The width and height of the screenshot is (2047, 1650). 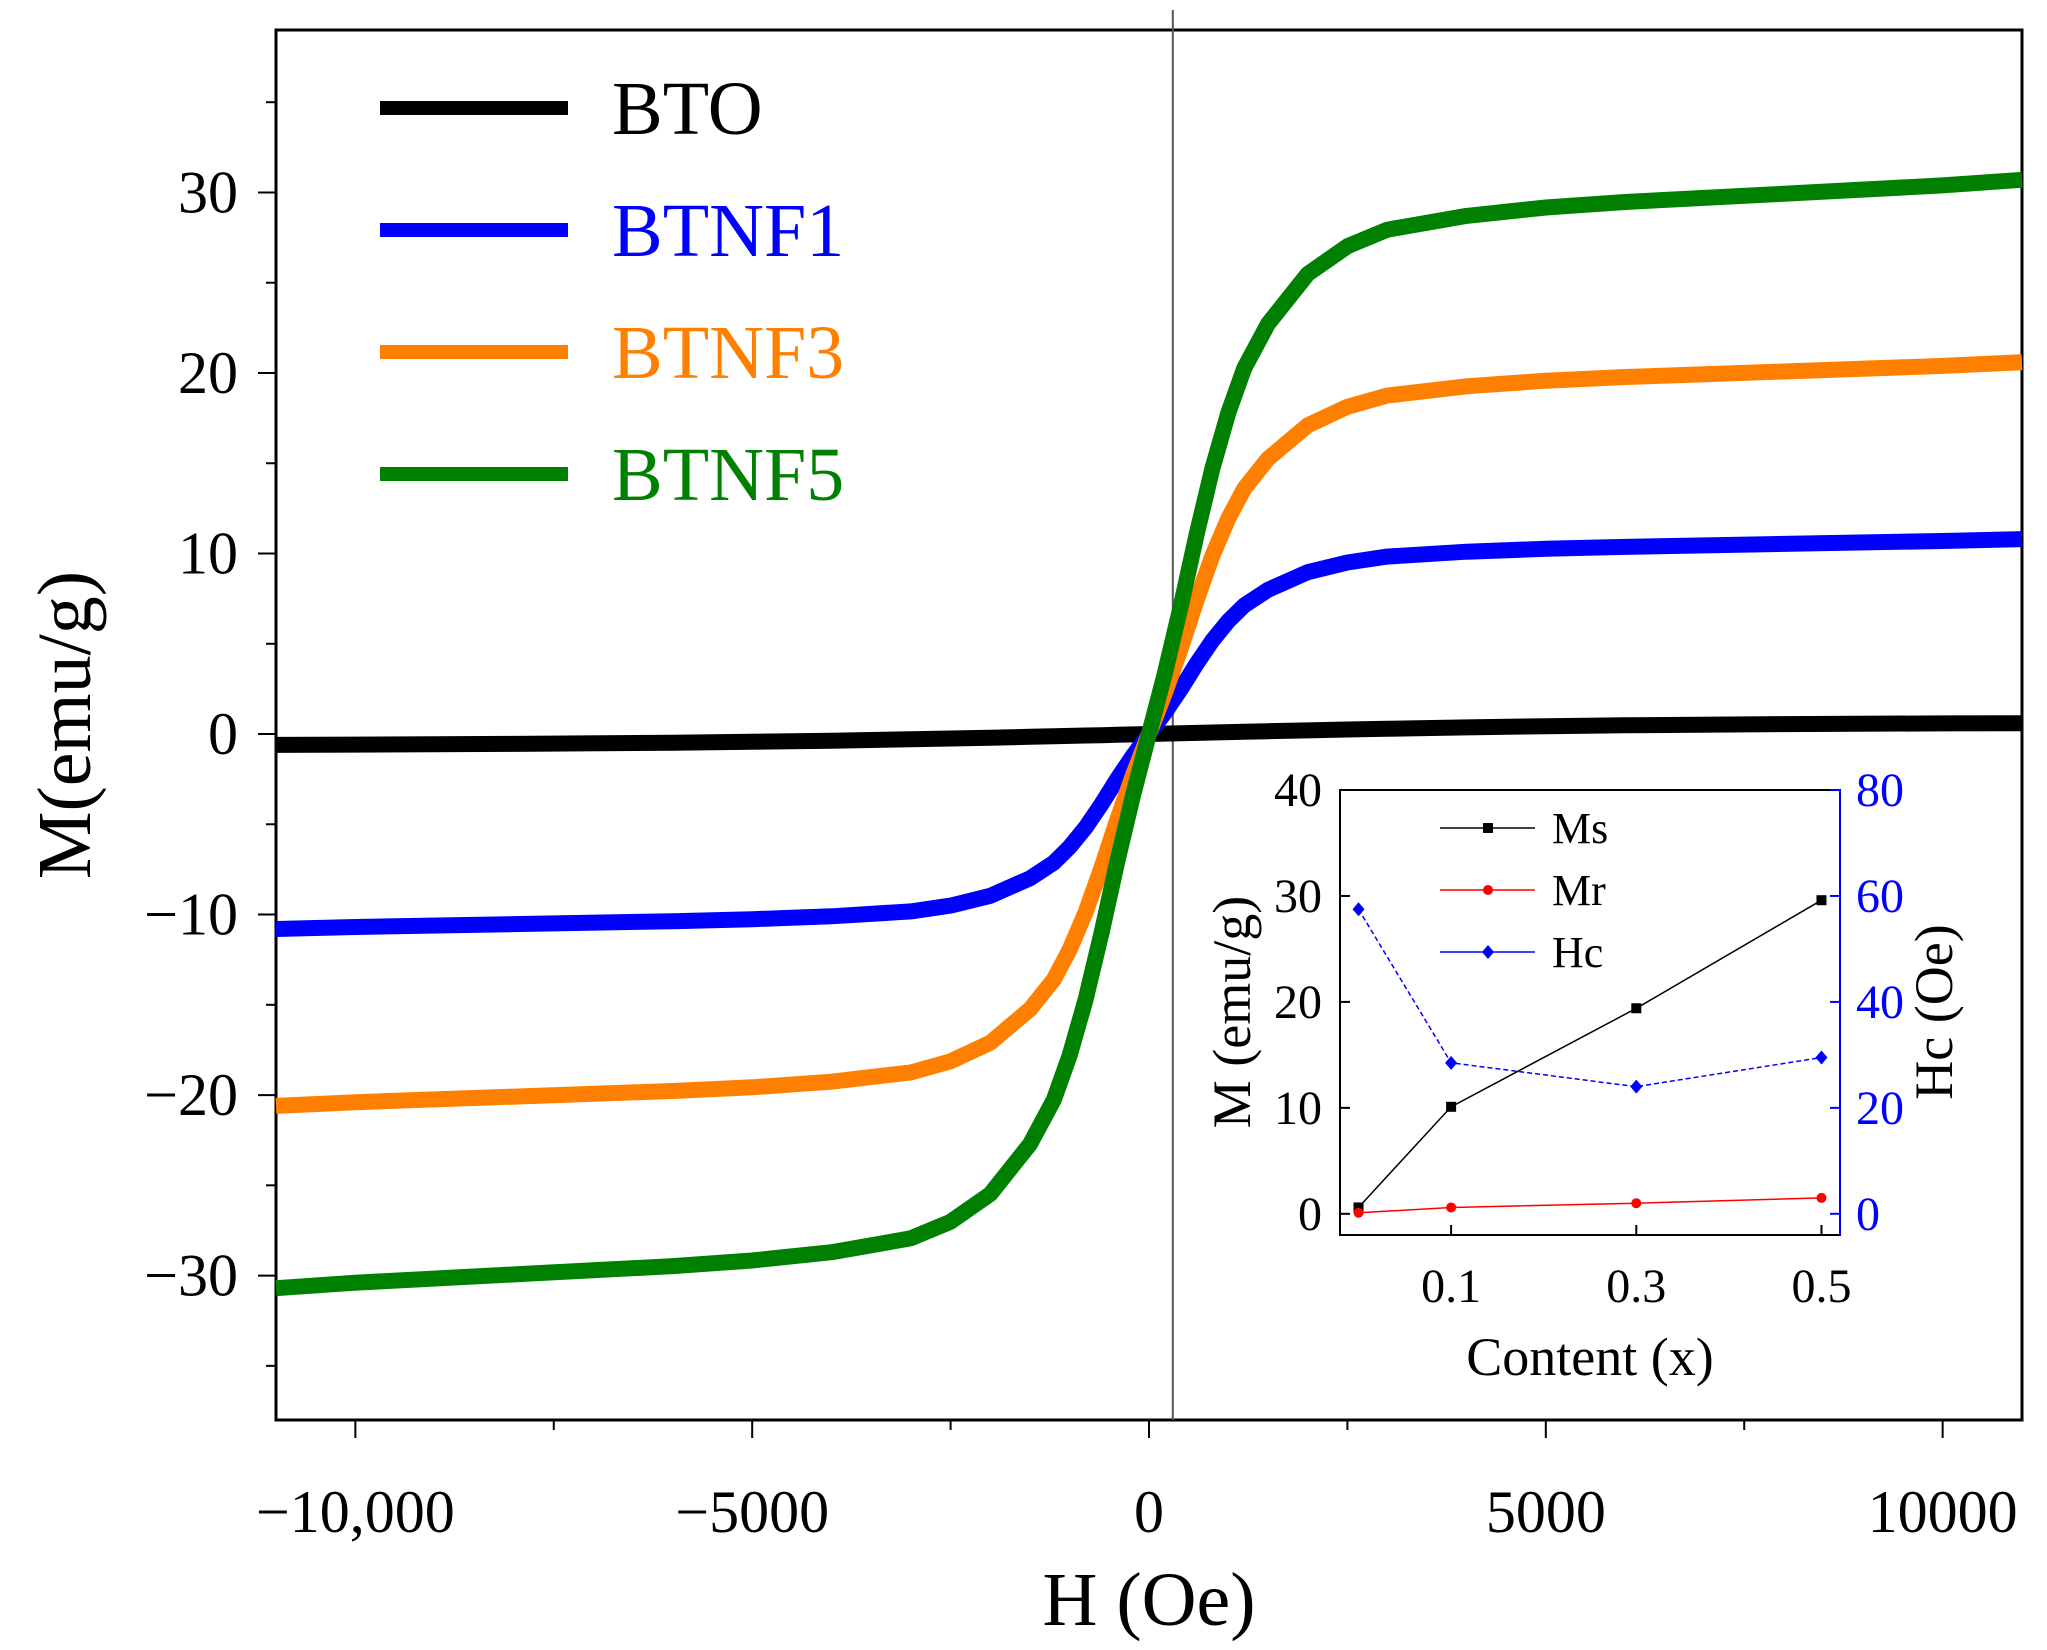 What do you see at coordinates (191, 915) in the screenshot?
I see `y-tick-label: −10` at bounding box center [191, 915].